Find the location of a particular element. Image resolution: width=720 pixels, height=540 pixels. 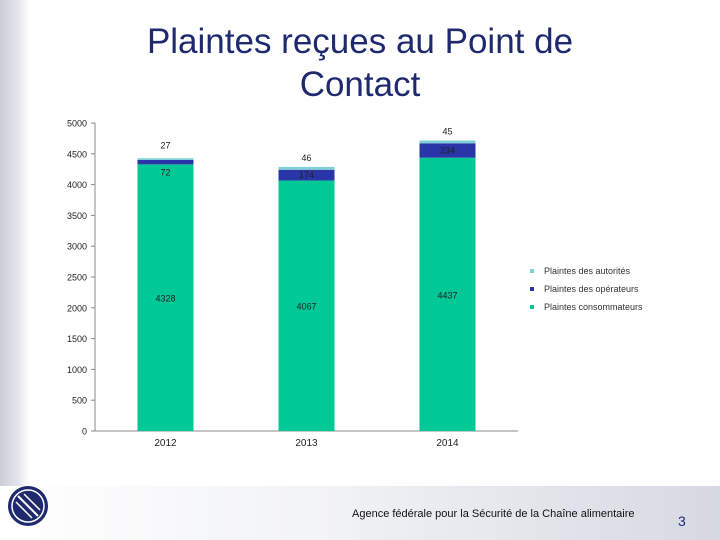

y-tick-label: 1000 is located at coordinates (77, 370).